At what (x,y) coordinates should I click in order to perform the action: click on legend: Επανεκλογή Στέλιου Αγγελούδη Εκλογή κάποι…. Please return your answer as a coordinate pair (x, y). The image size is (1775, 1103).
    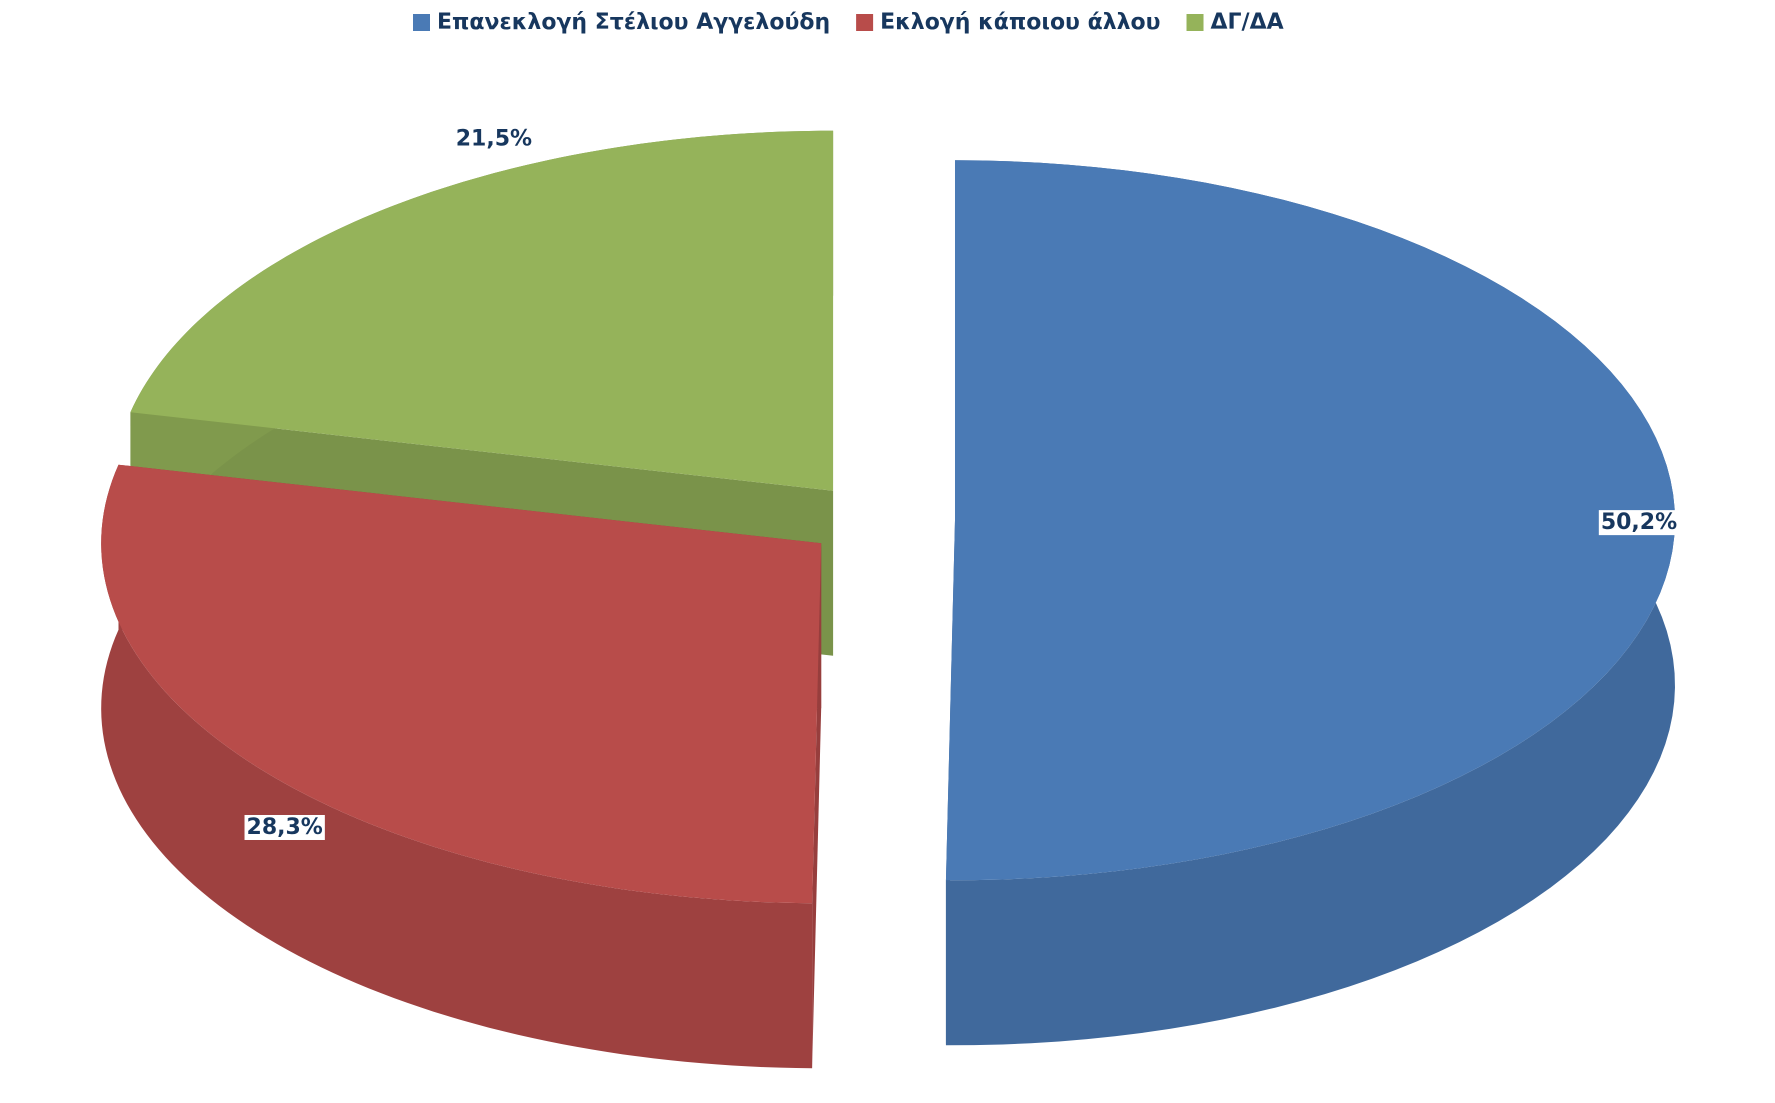
    Looking at the image, I should click on (848, 22).